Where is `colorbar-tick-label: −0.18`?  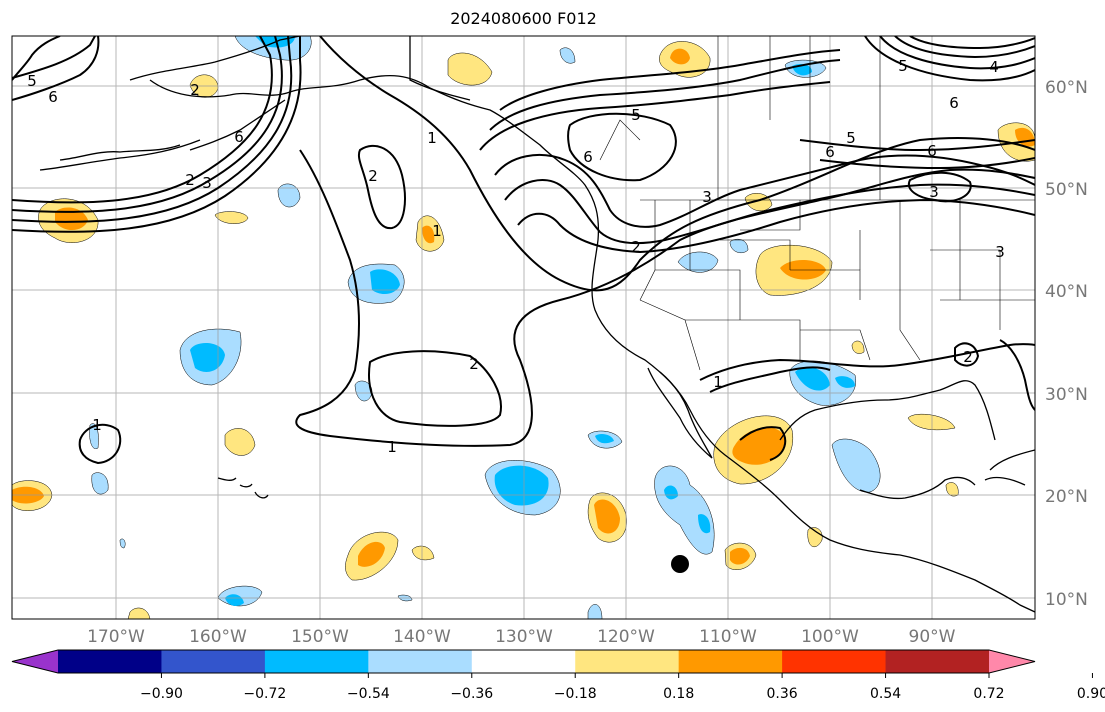 colorbar-tick-label: −0.18 is located at coordinates (575, 694).